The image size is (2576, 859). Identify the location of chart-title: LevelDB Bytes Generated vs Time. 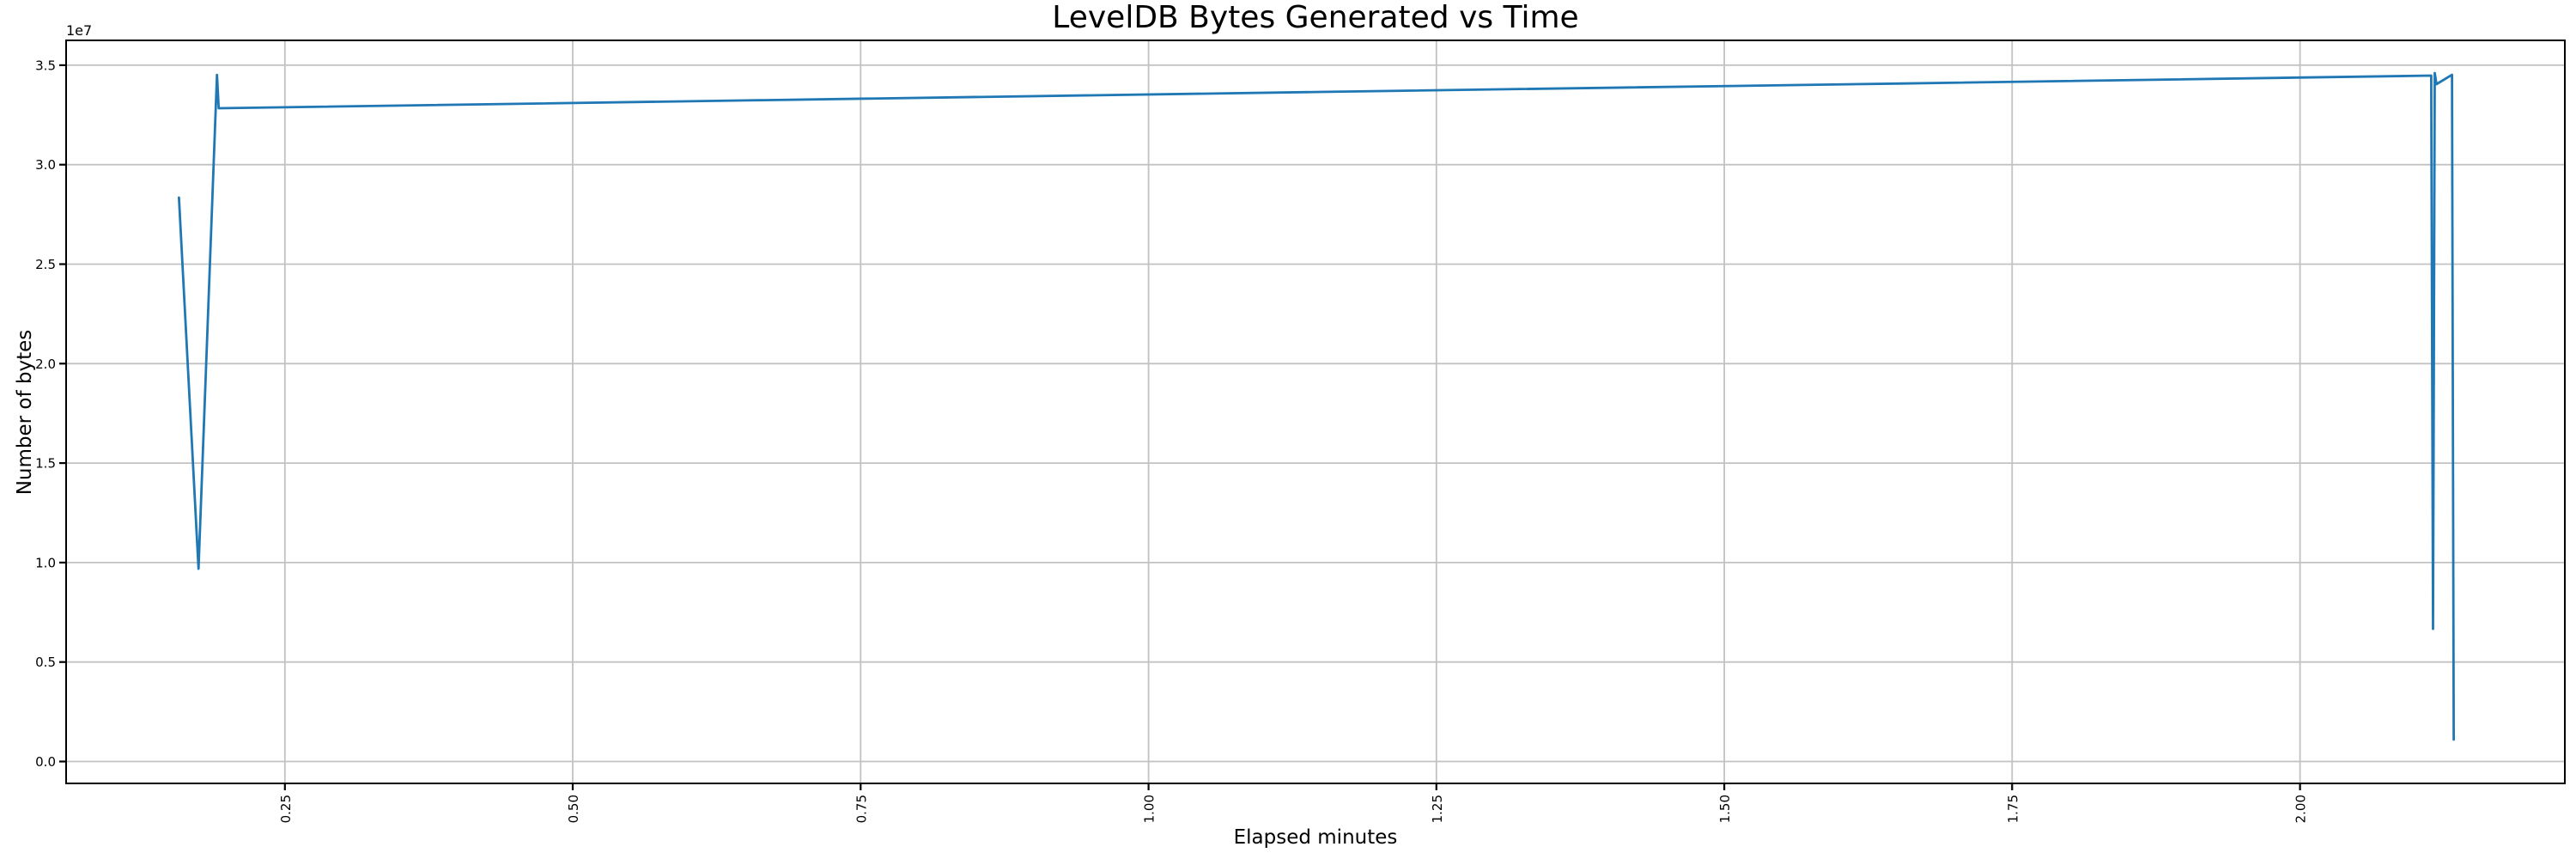
(1316, 17).